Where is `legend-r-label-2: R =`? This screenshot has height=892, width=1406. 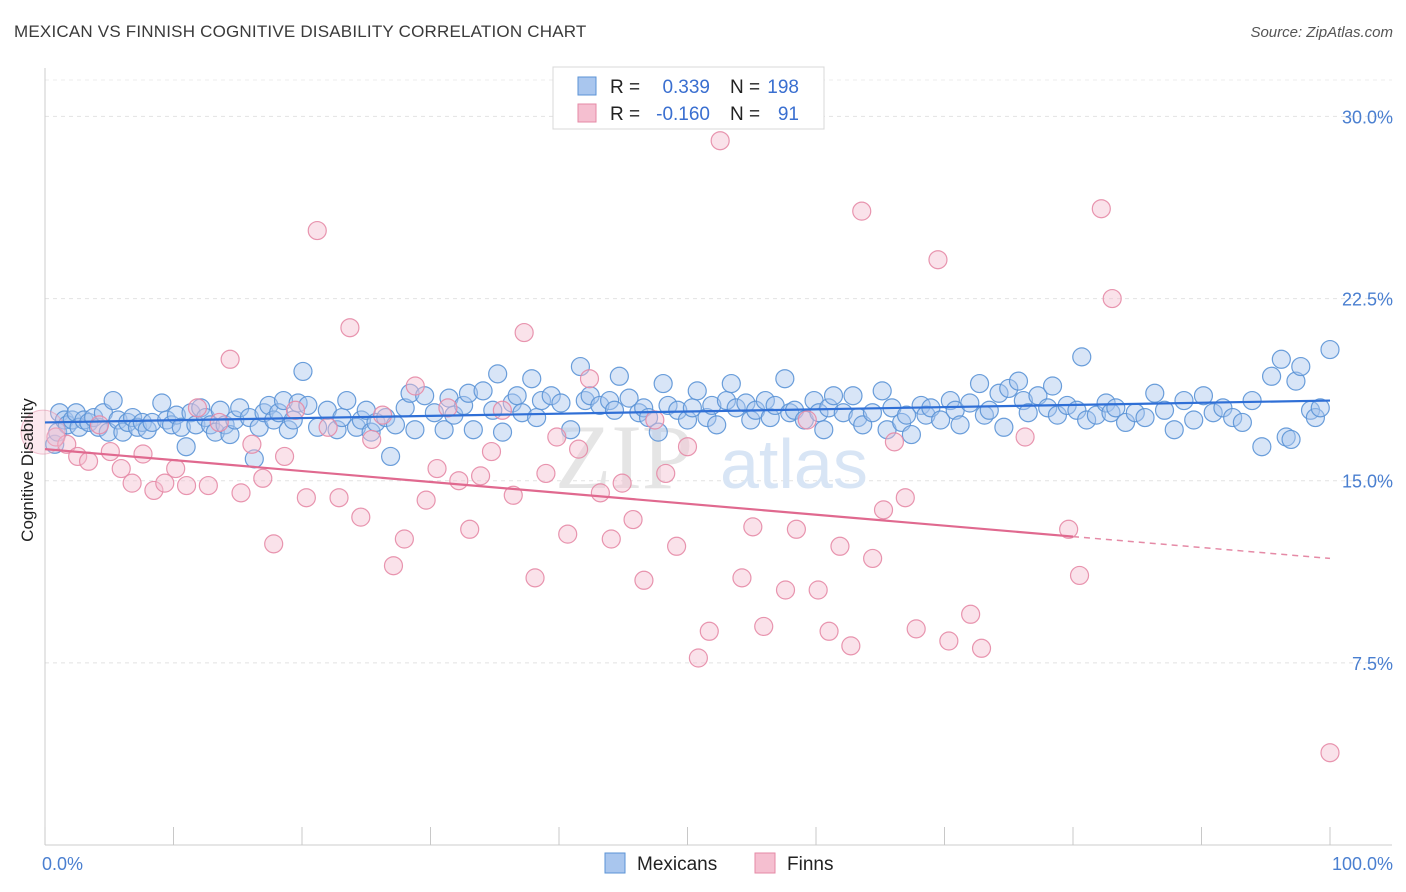
legend-r-label-2: R = is located at coordinates (625, 114).